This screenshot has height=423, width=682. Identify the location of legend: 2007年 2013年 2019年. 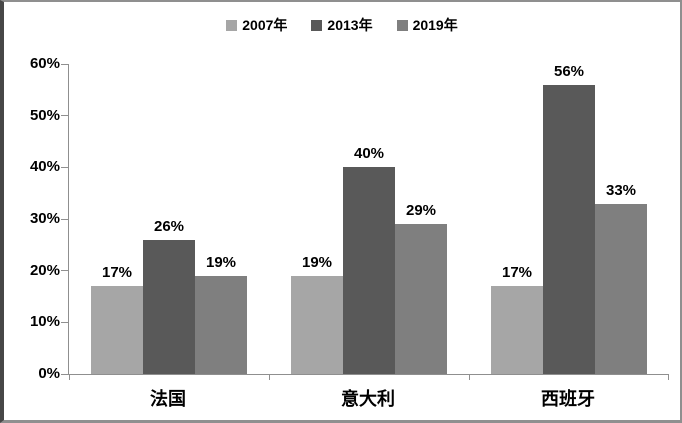
(342, 25).